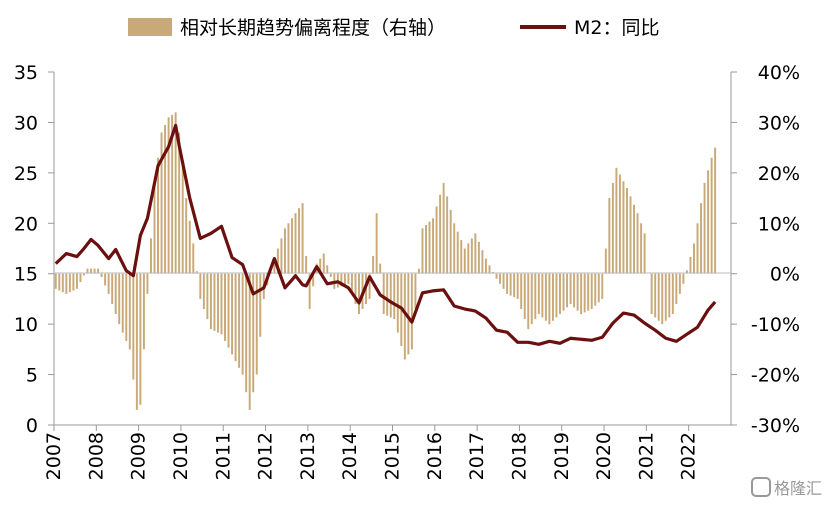  What do you see at coordinates (26, 325) in the screenshot?
I see `left-tick-label: 10` at bounding box center [26, 325].